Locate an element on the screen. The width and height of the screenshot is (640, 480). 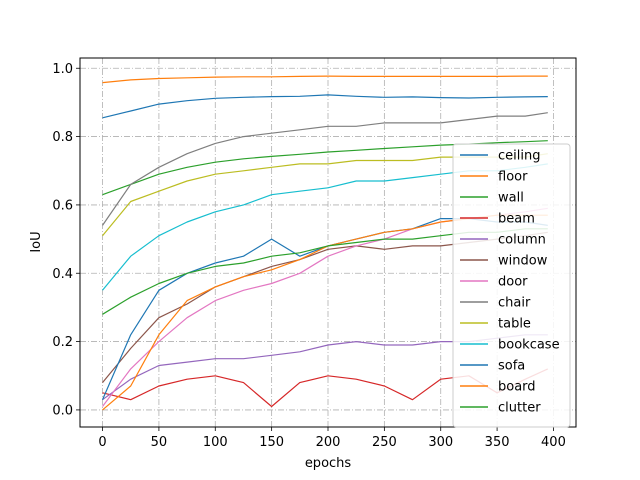
y-tick-label: 0.0 is located at coordinates (62, 410).